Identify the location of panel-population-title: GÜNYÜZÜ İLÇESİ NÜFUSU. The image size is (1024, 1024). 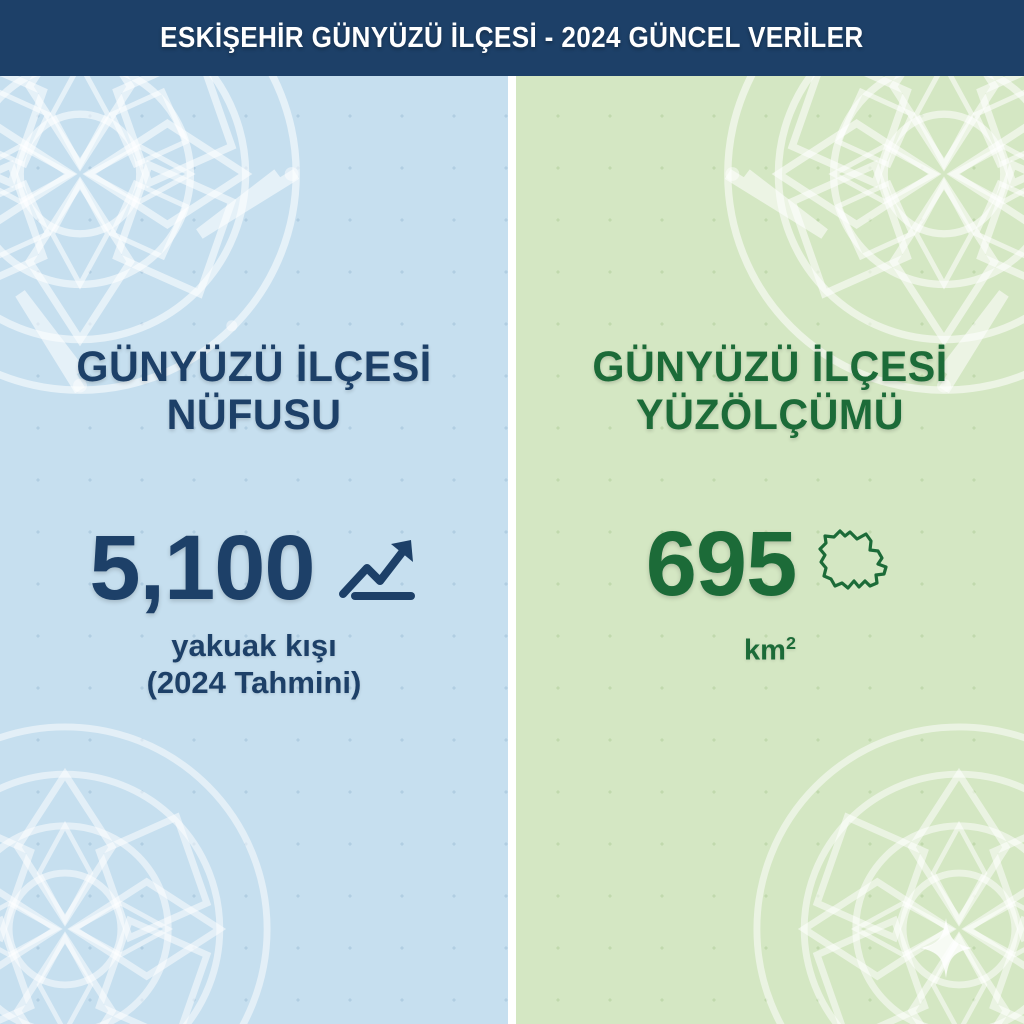
(254, 391).